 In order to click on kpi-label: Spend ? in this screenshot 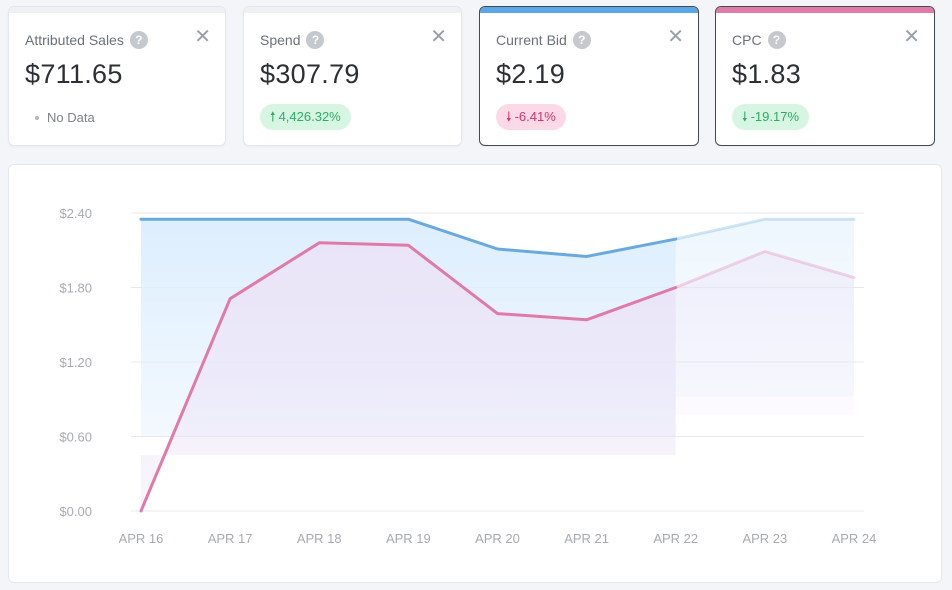, I will do `click(292, 40)`.